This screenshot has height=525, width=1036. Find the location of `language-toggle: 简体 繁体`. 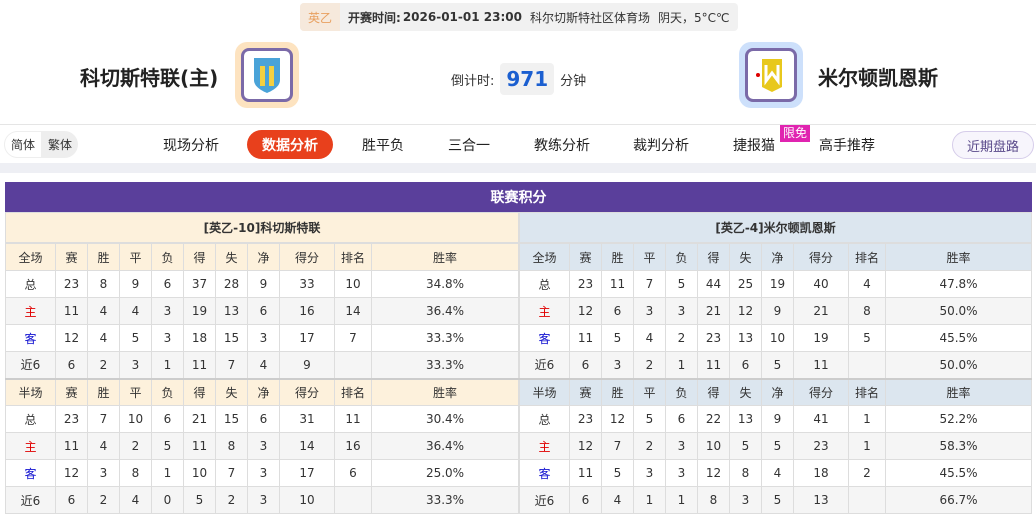

language-toggle: 简体 繁体 is located at coordinates (41, 144).